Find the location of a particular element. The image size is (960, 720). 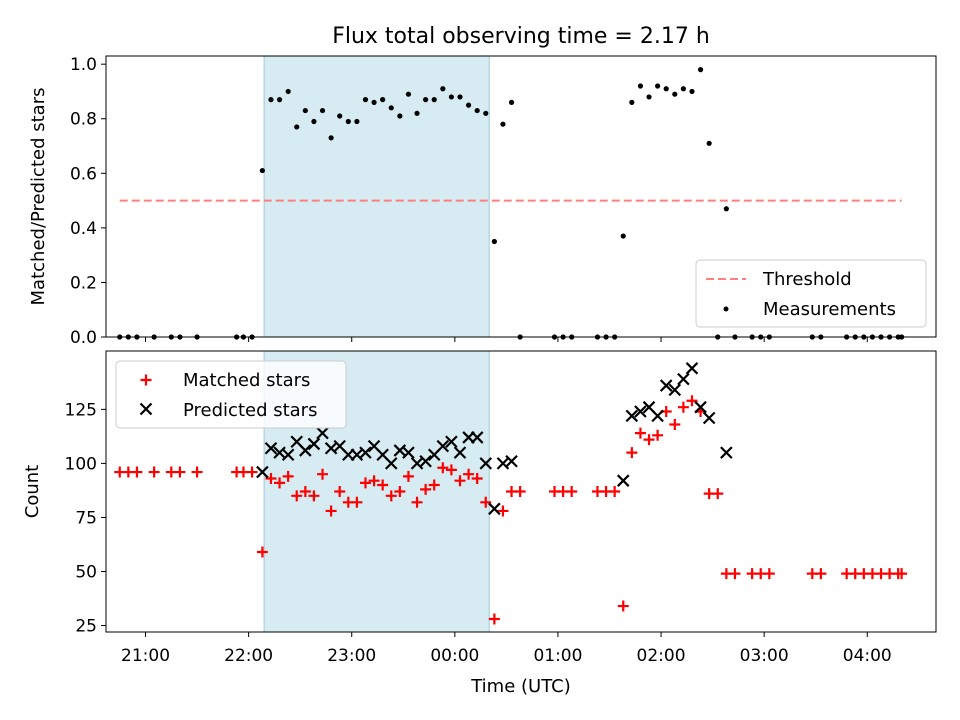

top-y-tick-label: 1.0 is located at coordinates (83, 65).